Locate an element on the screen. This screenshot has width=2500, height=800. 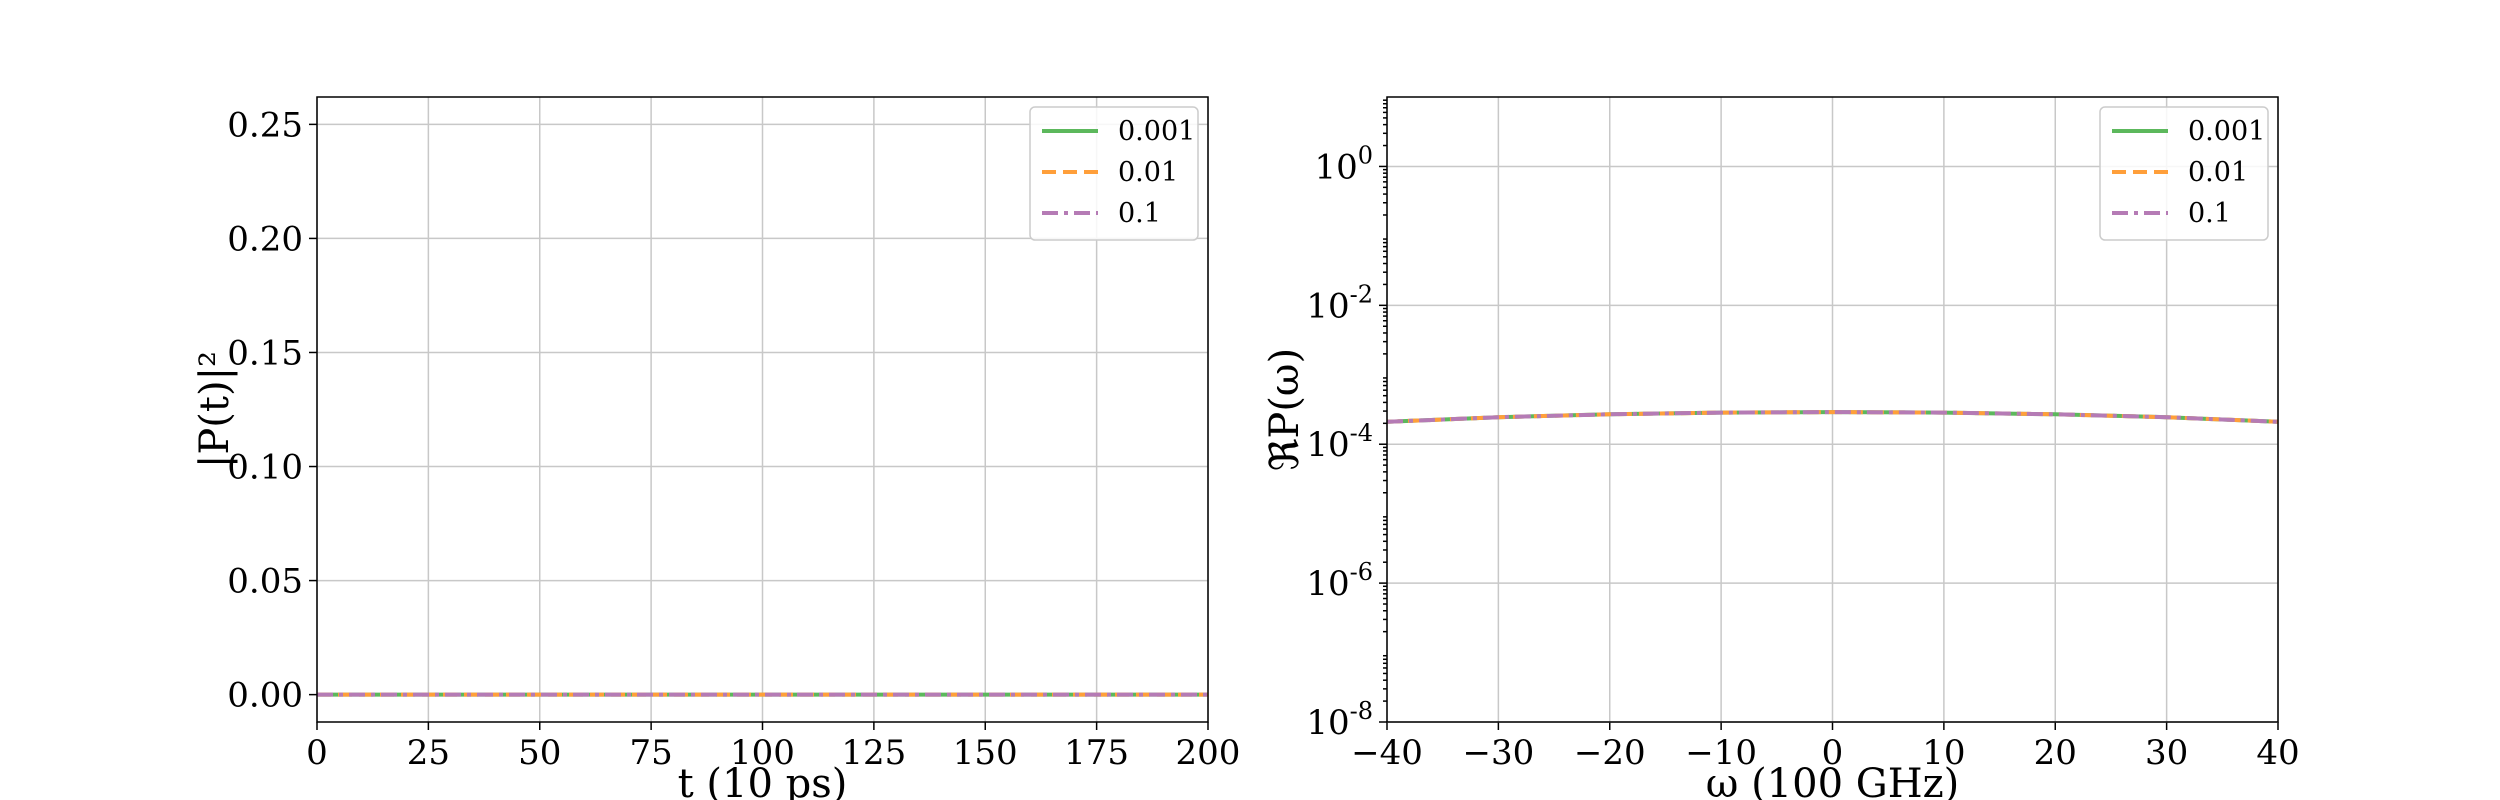
x-tick-label: 175 is located at coordinates (1096, 753).